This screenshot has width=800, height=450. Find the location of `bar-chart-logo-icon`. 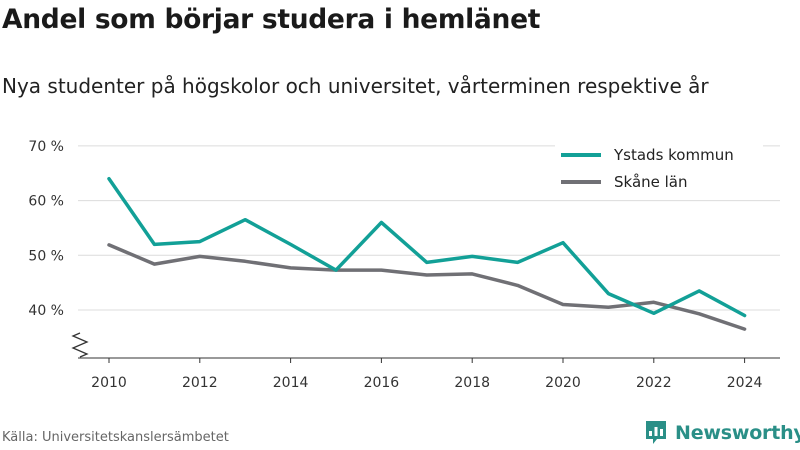

bar-chart-logo-icon is located at coordinates (656, 432).